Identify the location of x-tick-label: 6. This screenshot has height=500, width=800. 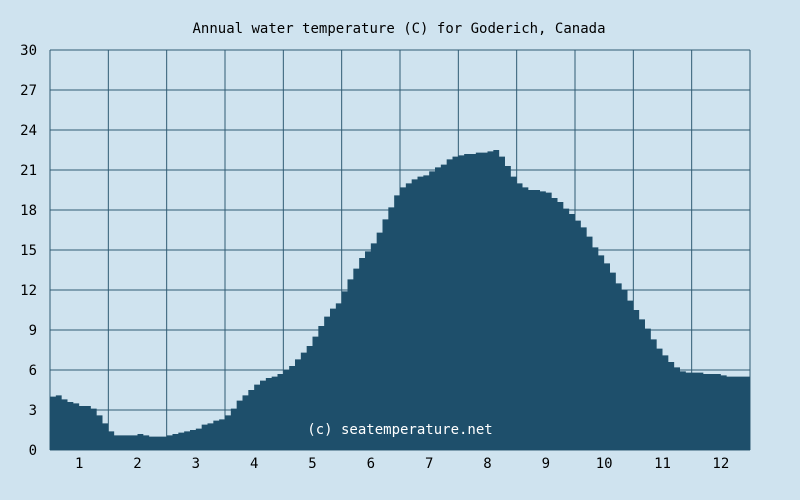
(371, 464).